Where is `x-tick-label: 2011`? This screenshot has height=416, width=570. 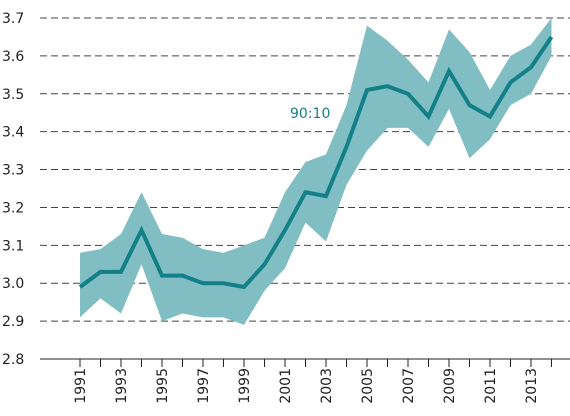 x-tick-label: 2011 is located at coordinates (491, 386).